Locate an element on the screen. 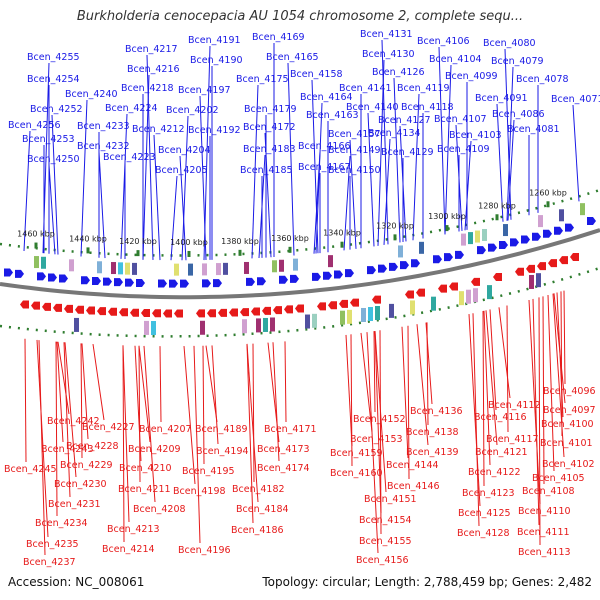 The image size is (600, 600). reverse-gene-label: Bcen_4207 is located at coordinates (165, 429).